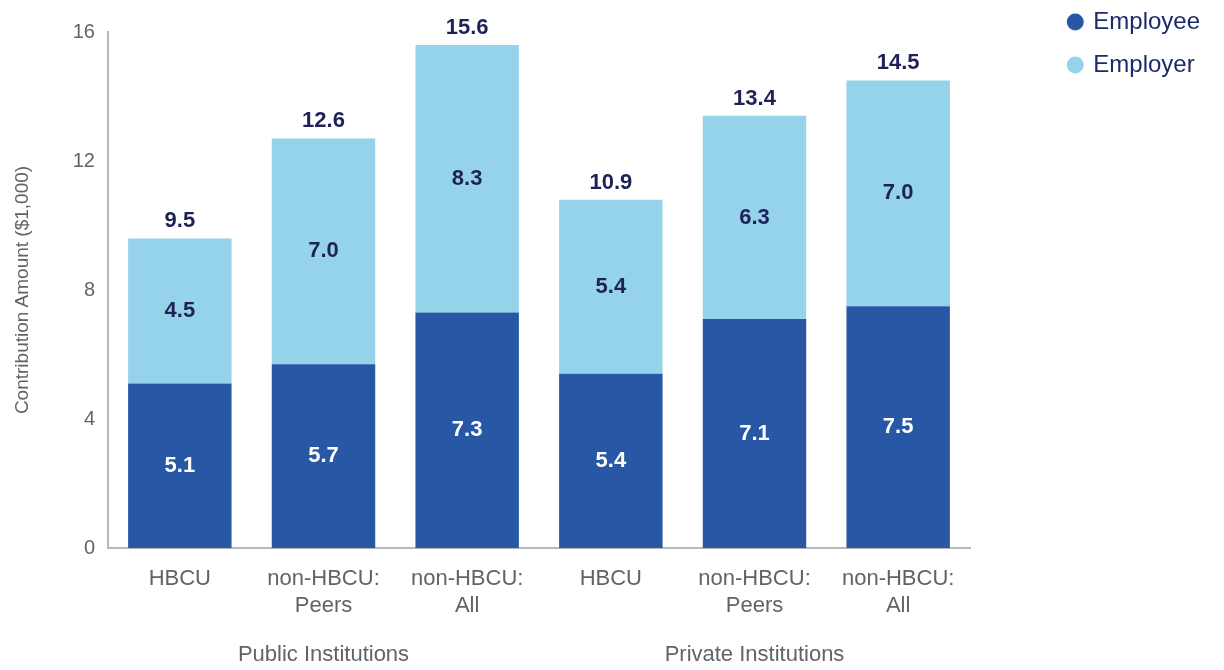 This screenshot has width=1224, height=670. Describe the element at coordinates (83, 30) in the screenshot. I see `y-tick-label: 16` at that location.